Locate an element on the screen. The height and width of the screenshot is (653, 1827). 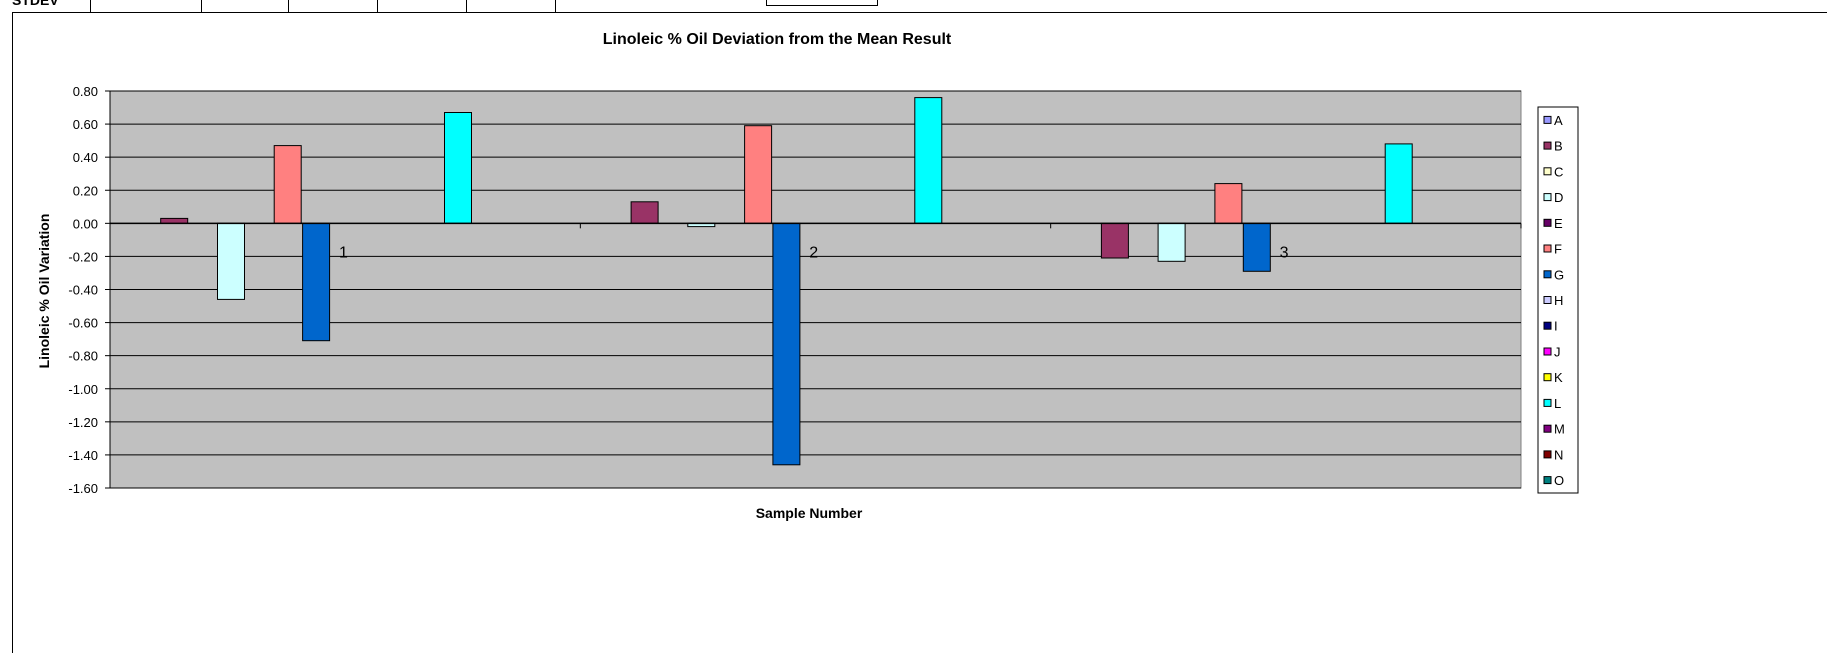
x-category-label: 3 is located at coordinates (1284, 252).